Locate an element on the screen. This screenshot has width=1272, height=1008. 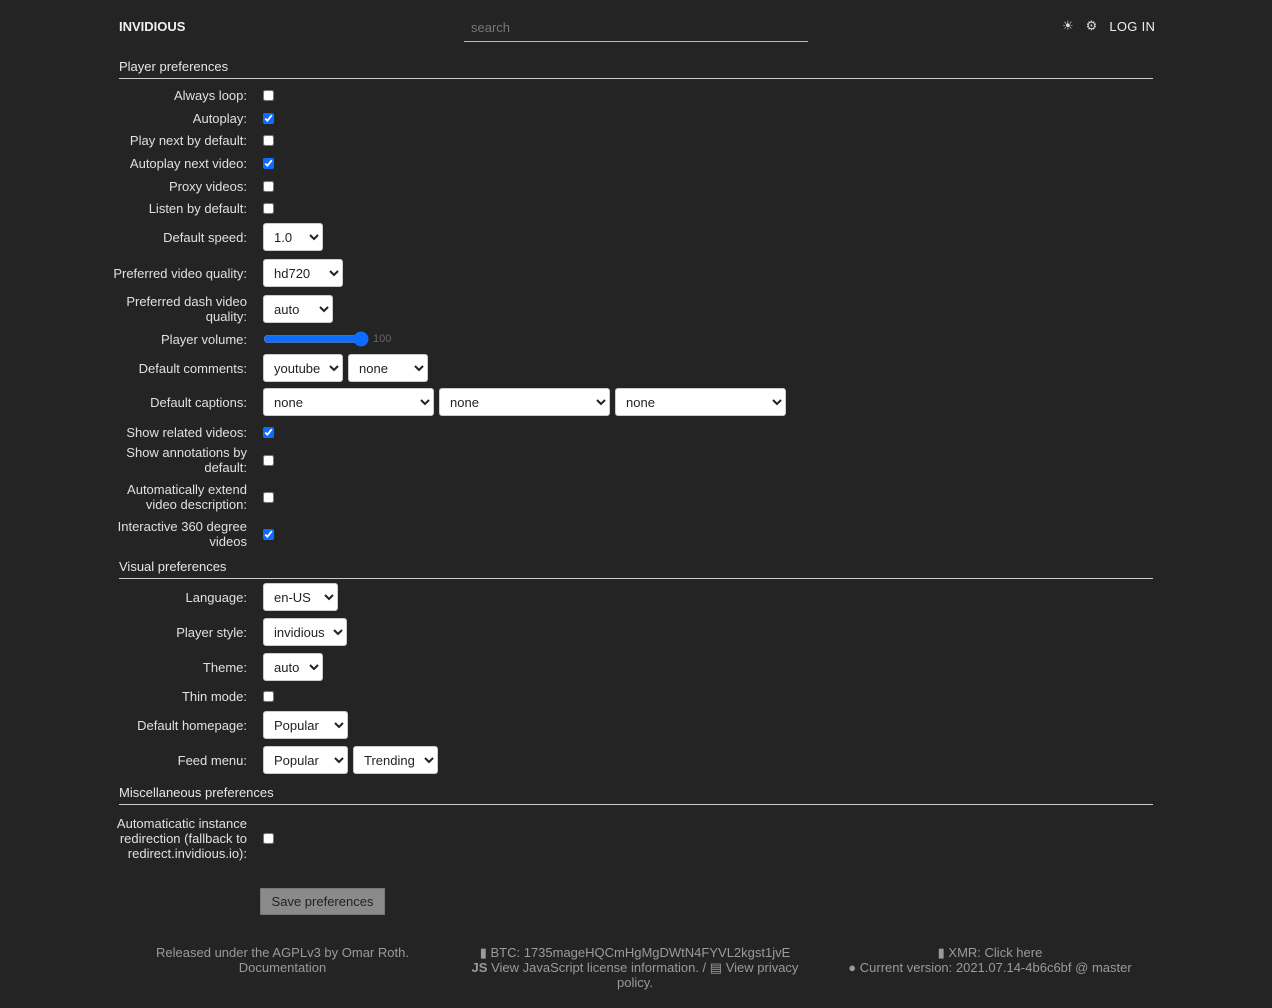
btc-link: BTC: 1735mageHQCmHgMgDWtN4FYVL2kgst1jvE is located at coordinates (640, 952).